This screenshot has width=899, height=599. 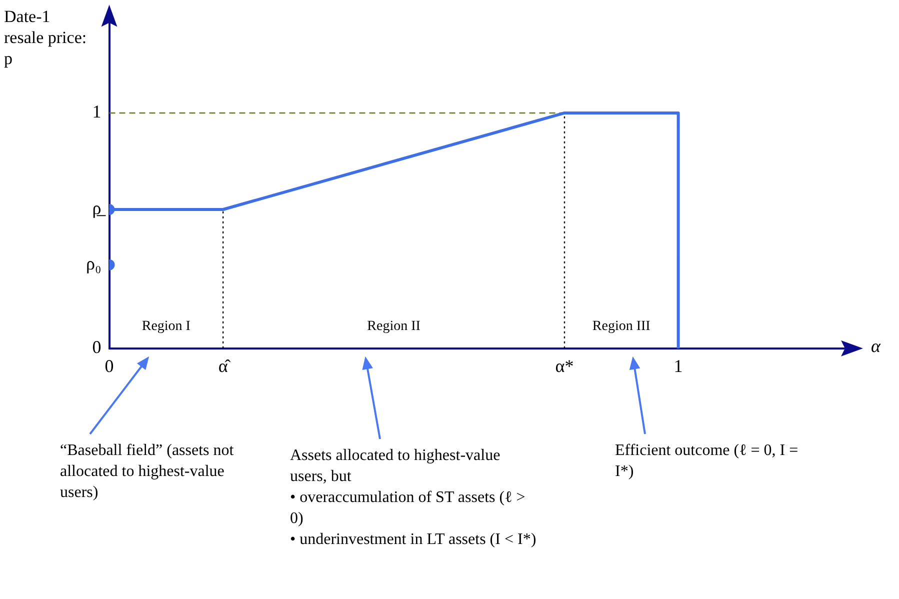 What do you see at coordinates (678, 366) in the screenshot?
I see `x-tick-label: 1` at bounding box center [678, 366].